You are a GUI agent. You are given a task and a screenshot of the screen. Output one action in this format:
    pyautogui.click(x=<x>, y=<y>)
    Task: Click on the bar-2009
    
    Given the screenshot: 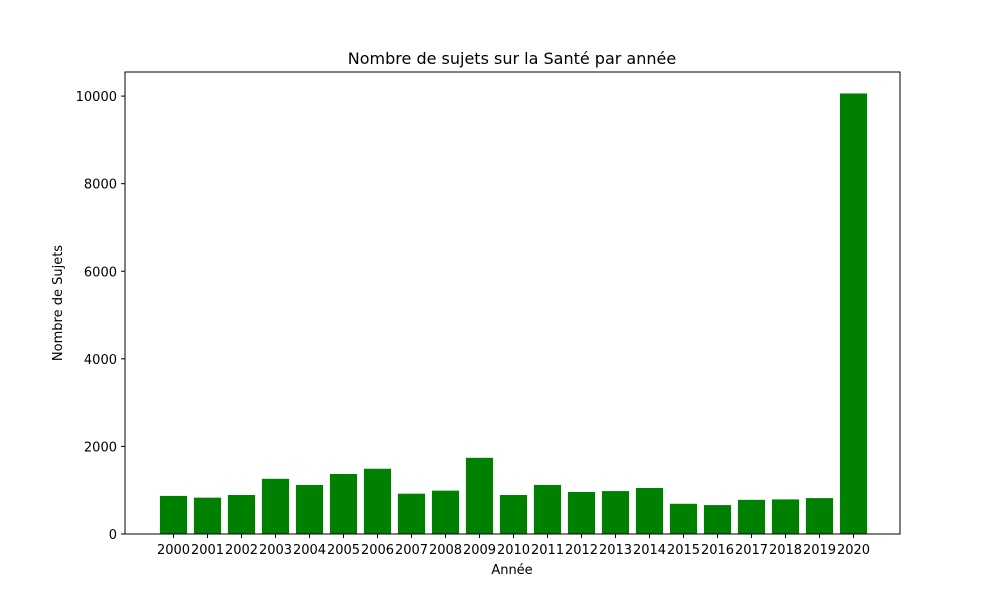 What is the action you would take?
    pyautogui.click(x=479, y=495)
    